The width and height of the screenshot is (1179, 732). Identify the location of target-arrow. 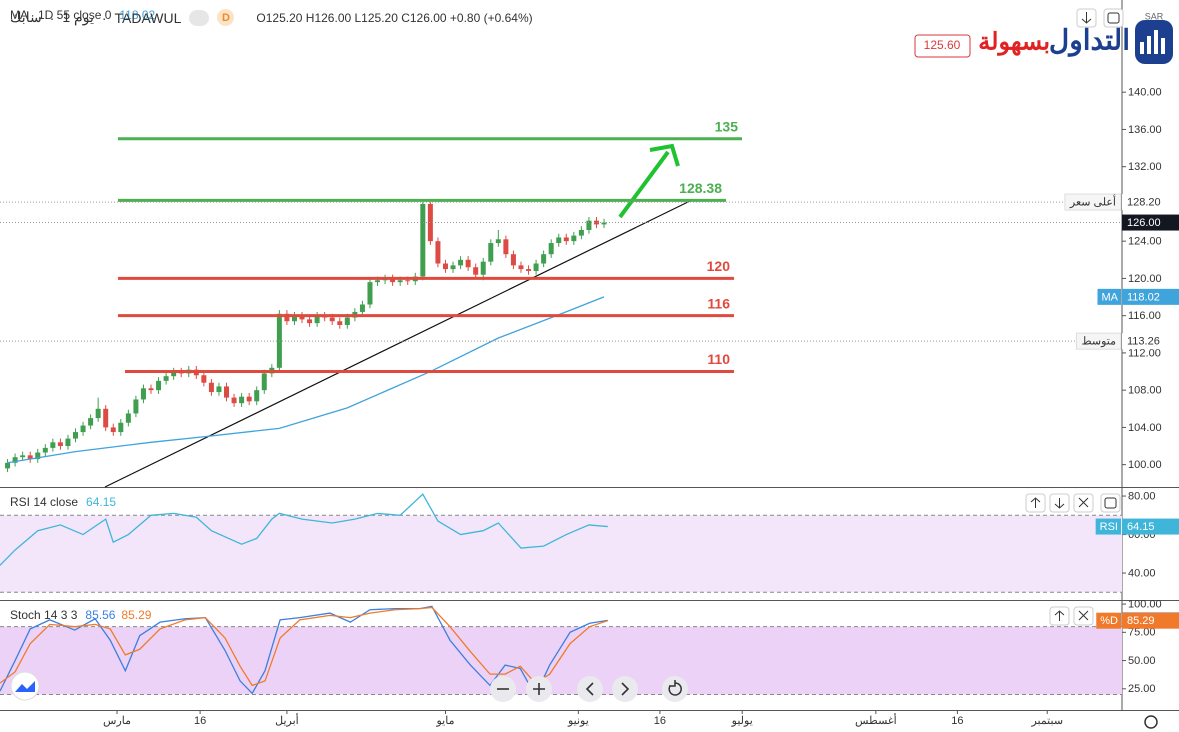
(649, 181).